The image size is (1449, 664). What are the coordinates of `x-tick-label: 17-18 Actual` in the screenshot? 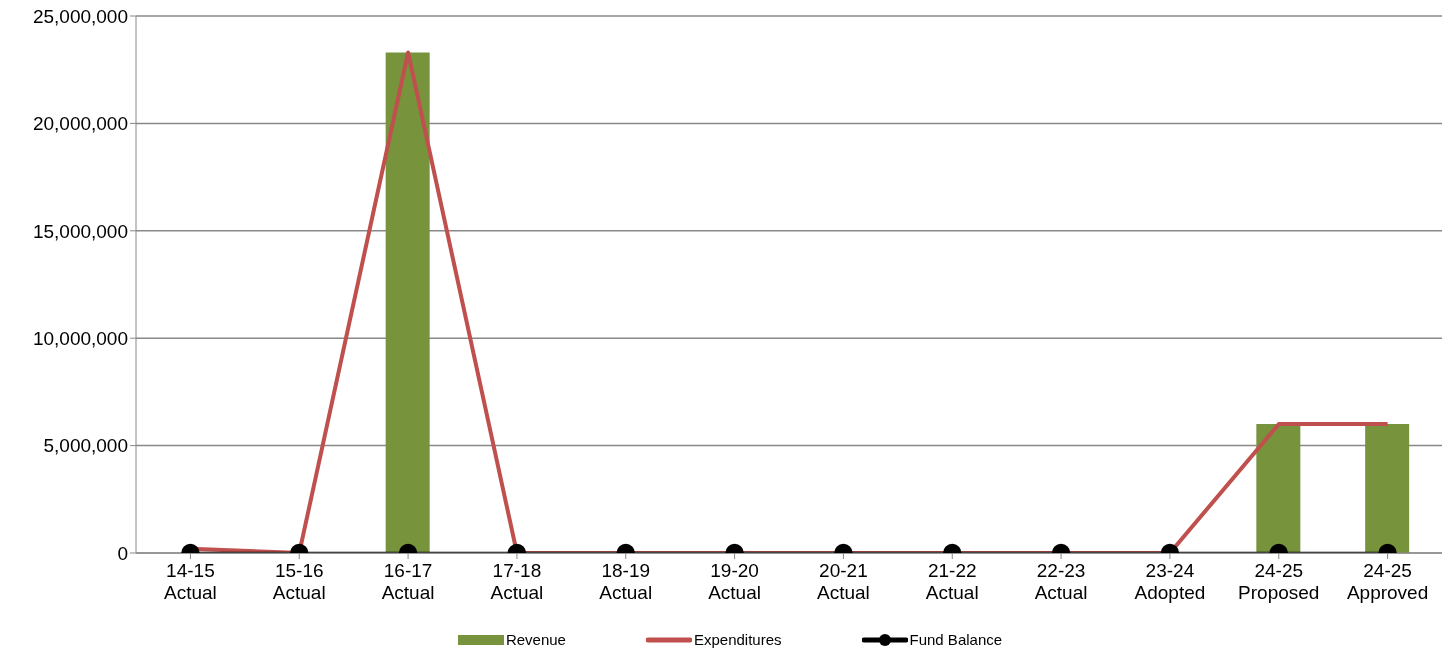 It's located at (517, 581).